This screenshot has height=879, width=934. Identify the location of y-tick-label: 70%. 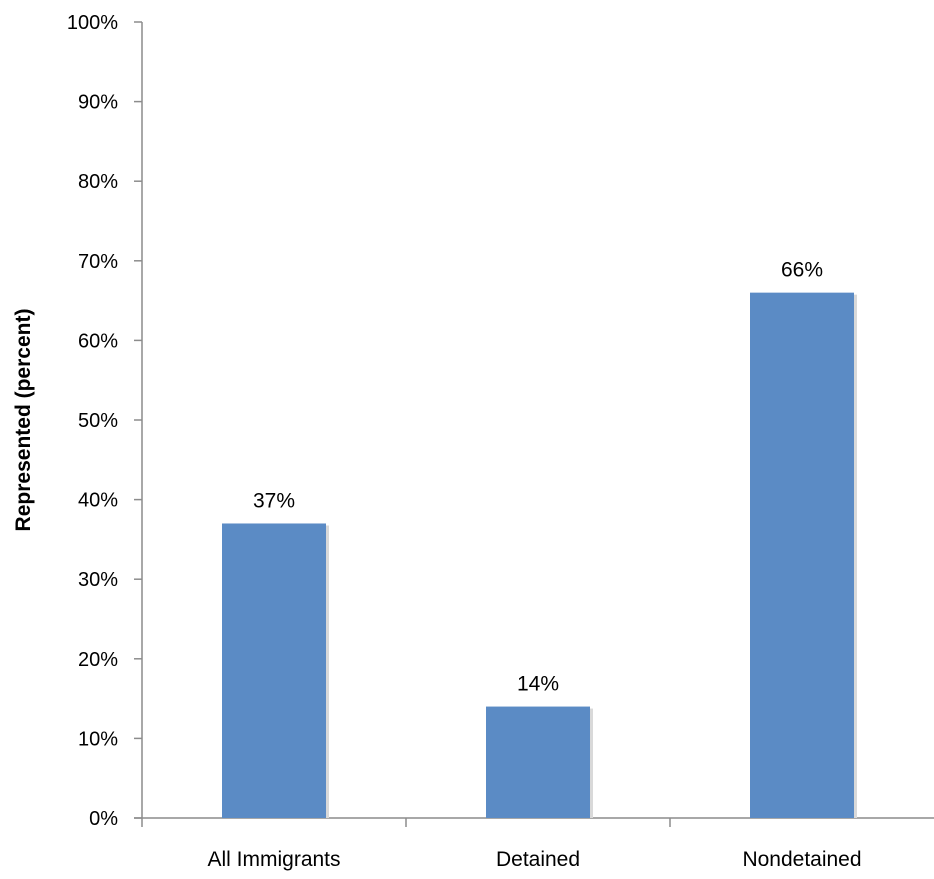
(98, 262).